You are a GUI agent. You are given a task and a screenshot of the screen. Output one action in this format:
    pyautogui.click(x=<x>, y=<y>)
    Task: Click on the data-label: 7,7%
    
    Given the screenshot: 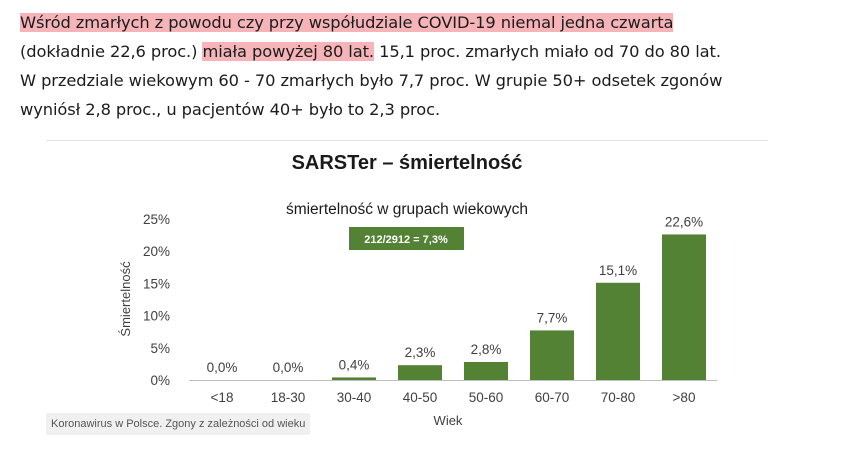 What is the action you would take?
    pyautogui.click(x=552, y=317)
    